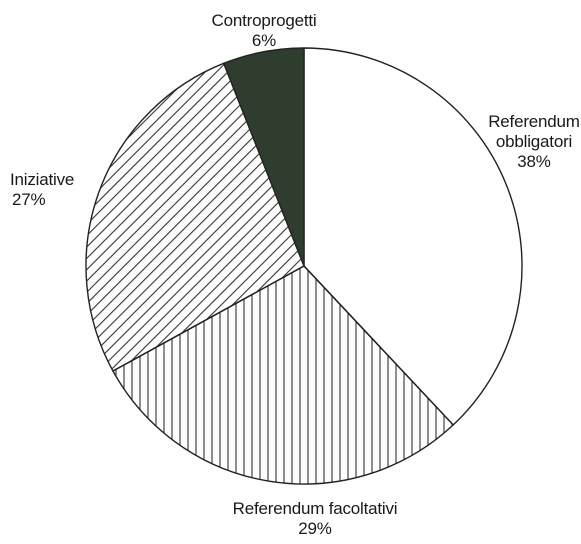 Image resolution: width=581 pixels, height=544 pixels. Describe the element at coordinates (315, 528) in the screenshot. I see `slice-value-label: 29%` at that location.